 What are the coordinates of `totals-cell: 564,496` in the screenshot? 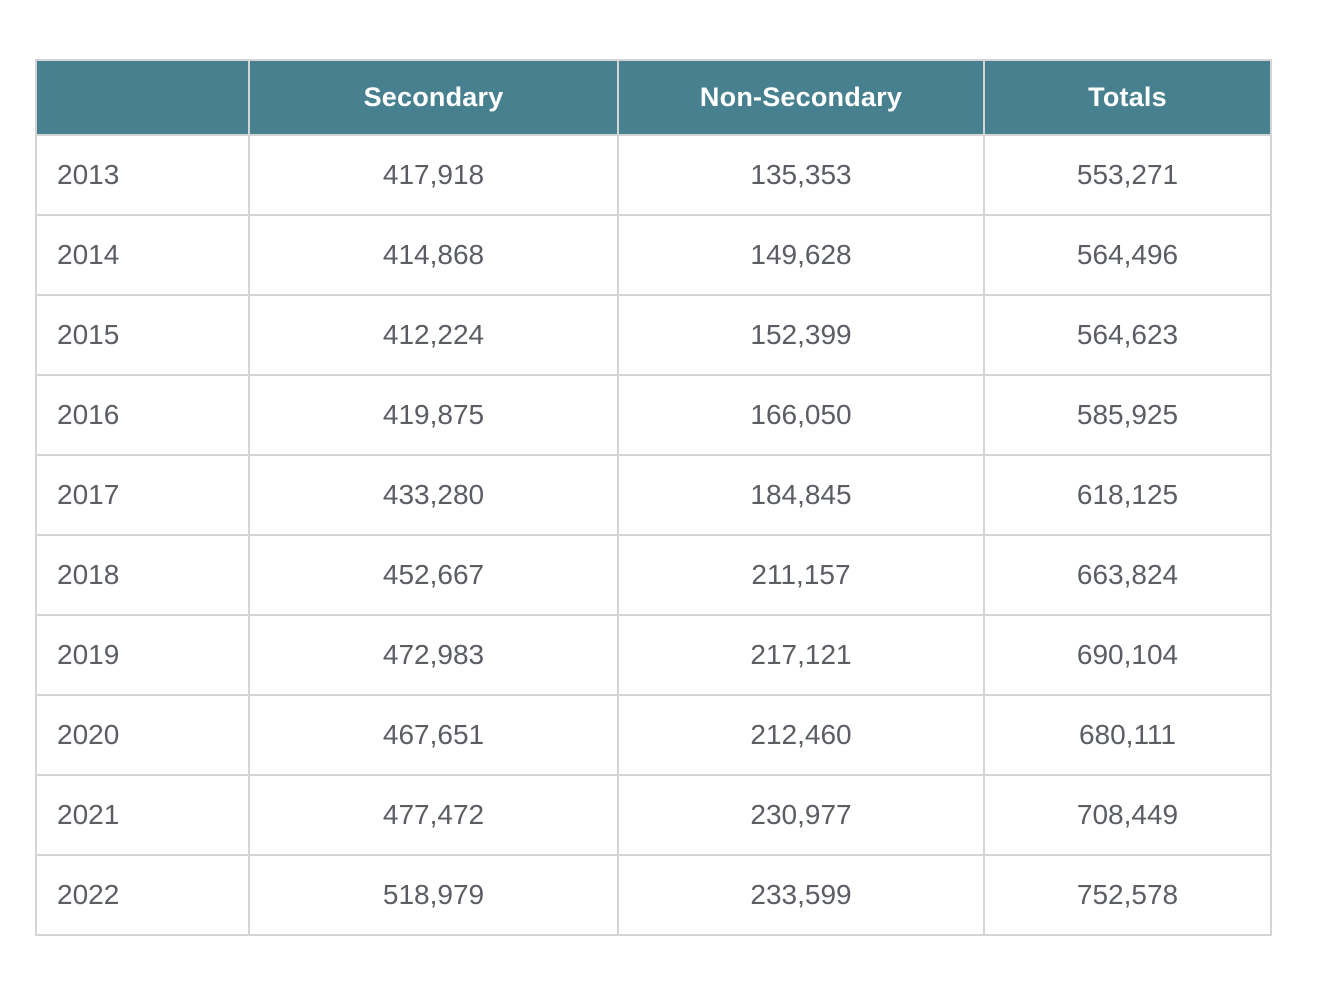 It's located at (1127, 255).